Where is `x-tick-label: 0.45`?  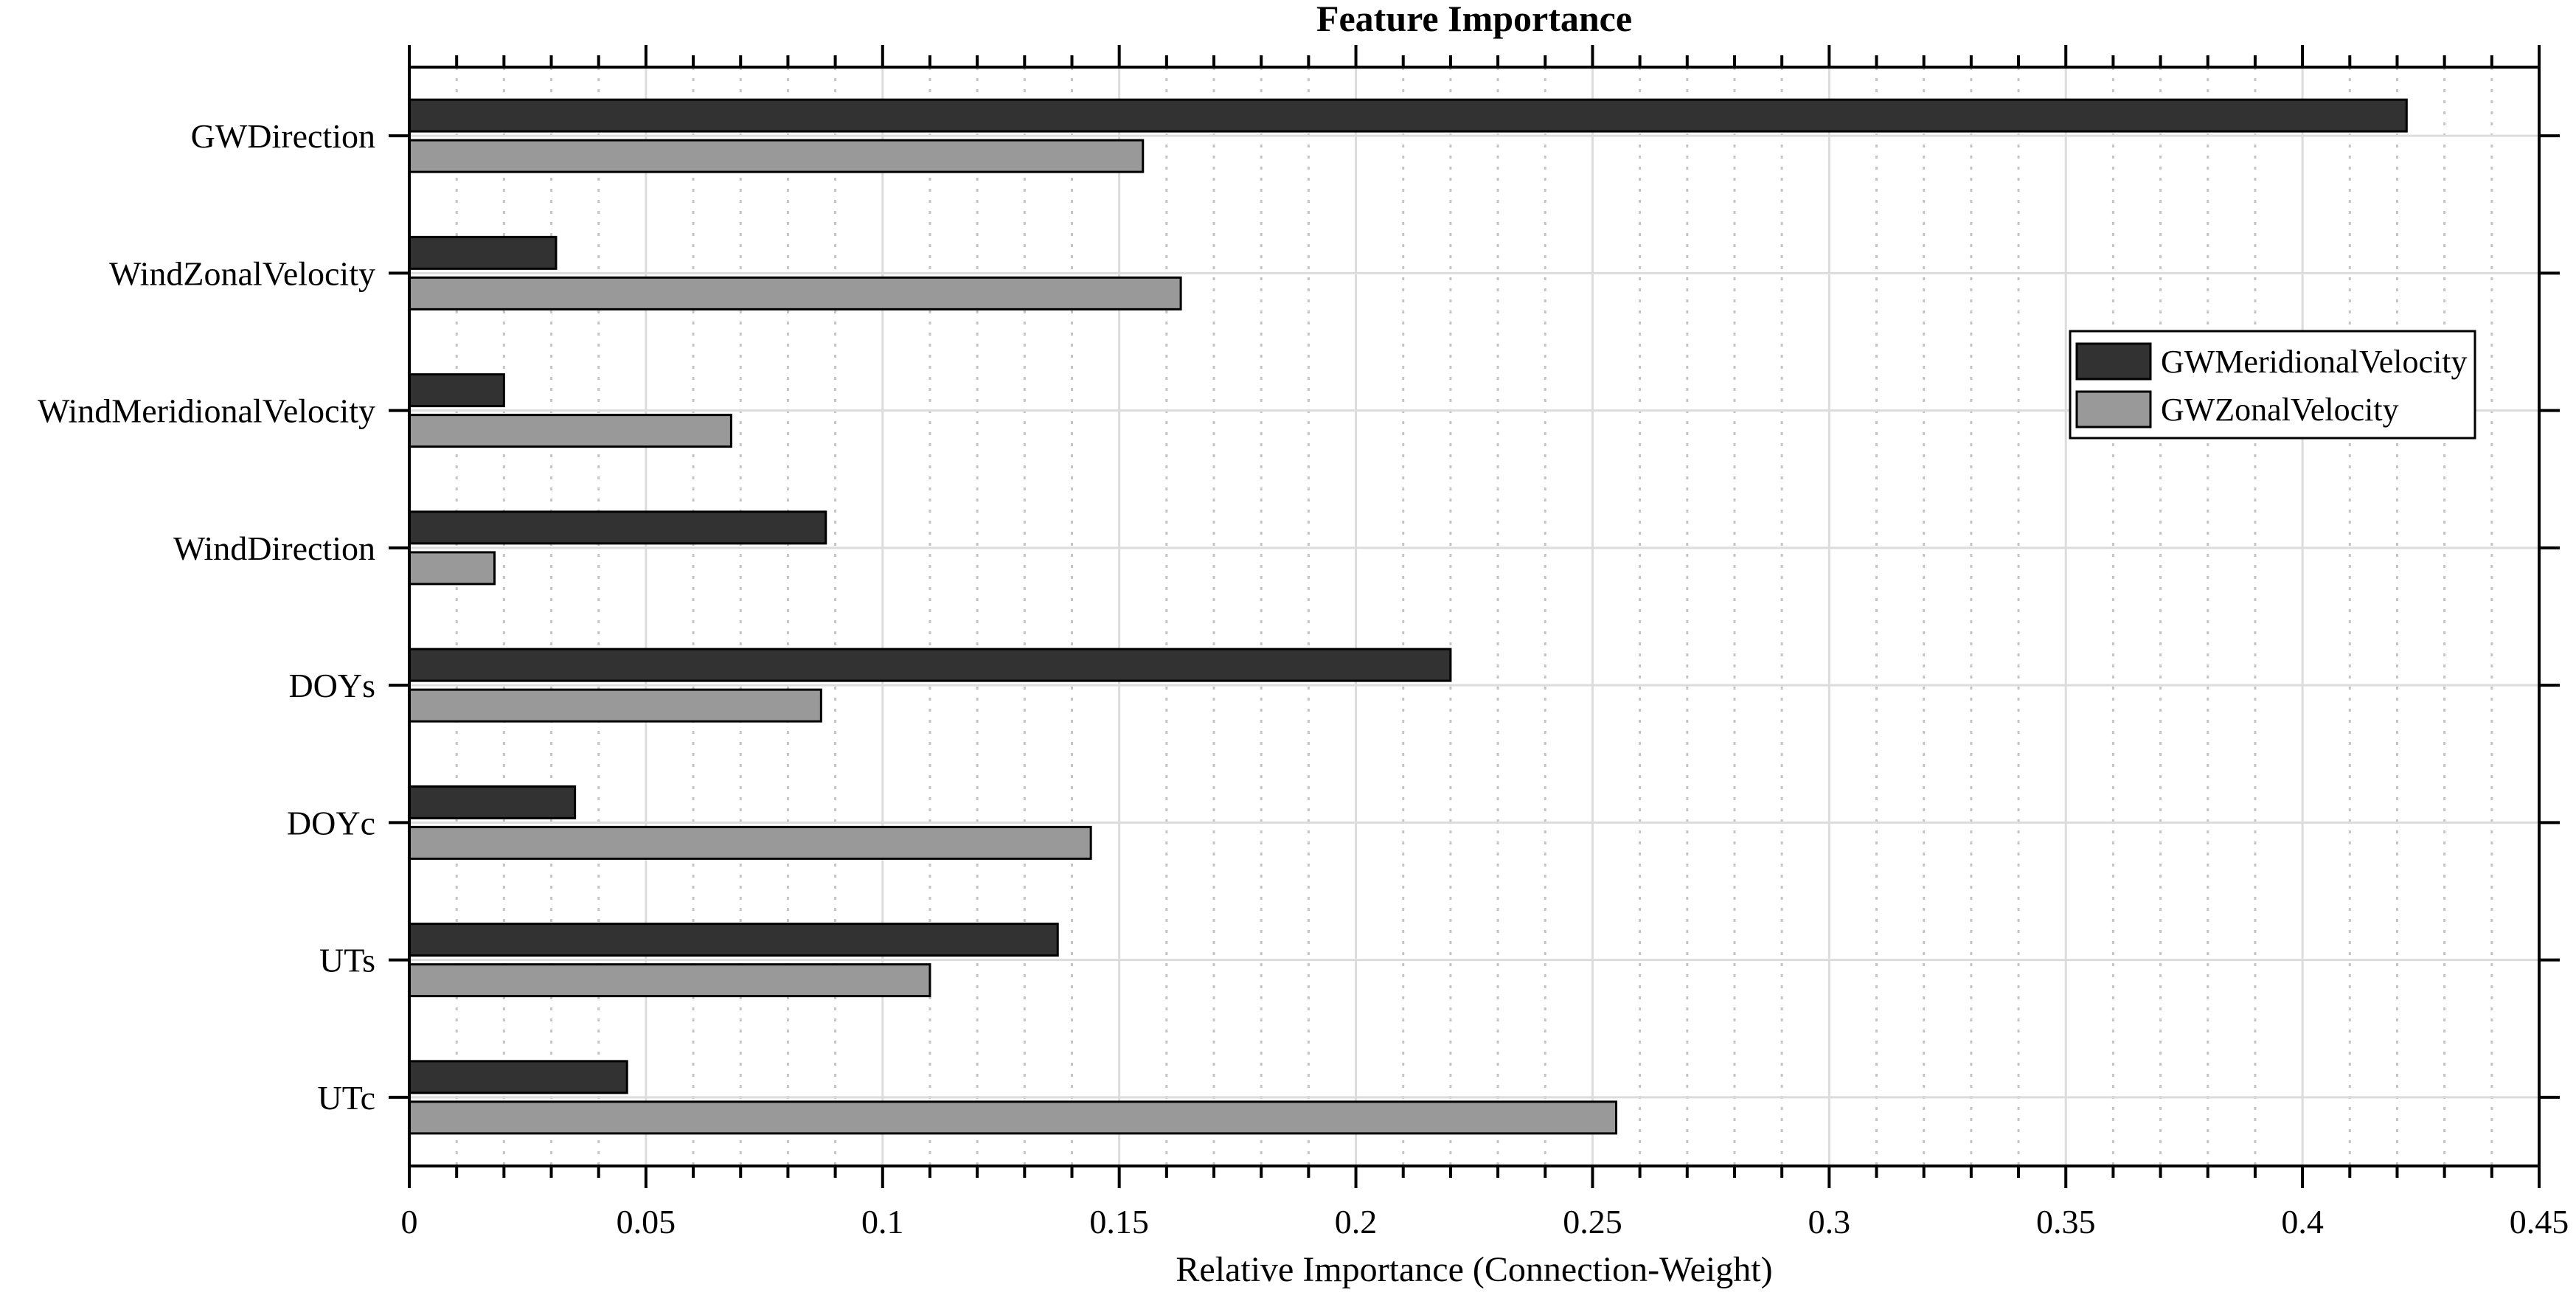 x-tick-label: 0.45 is located at coordinates (2539, 1221).